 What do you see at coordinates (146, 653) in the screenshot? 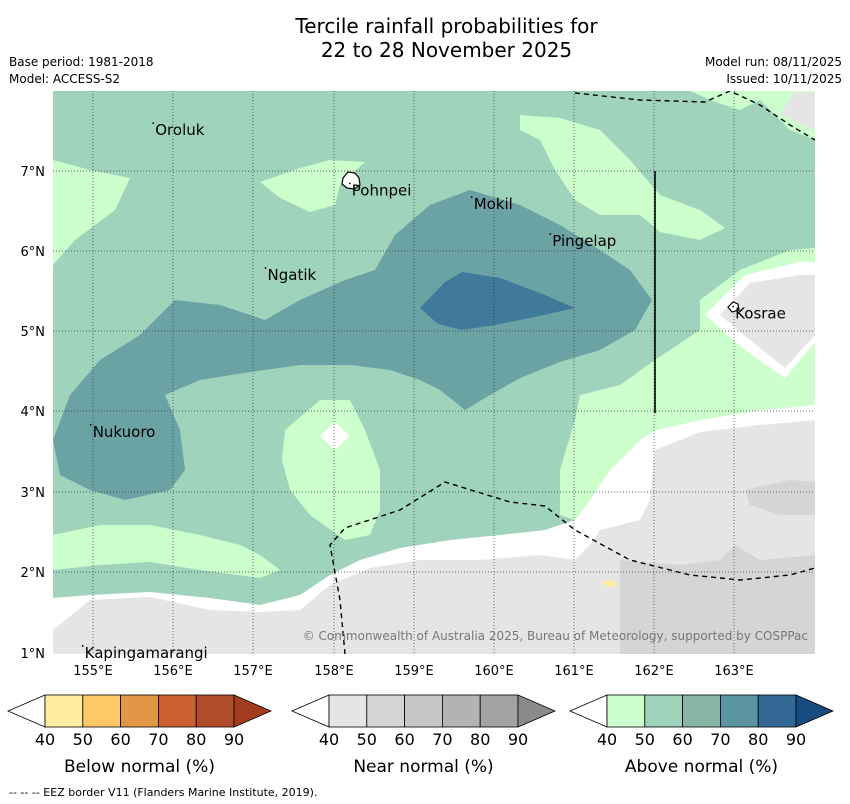
I see `place-label-kapingamarangi: Kapingamarangi` at bounding box center [146, 653].